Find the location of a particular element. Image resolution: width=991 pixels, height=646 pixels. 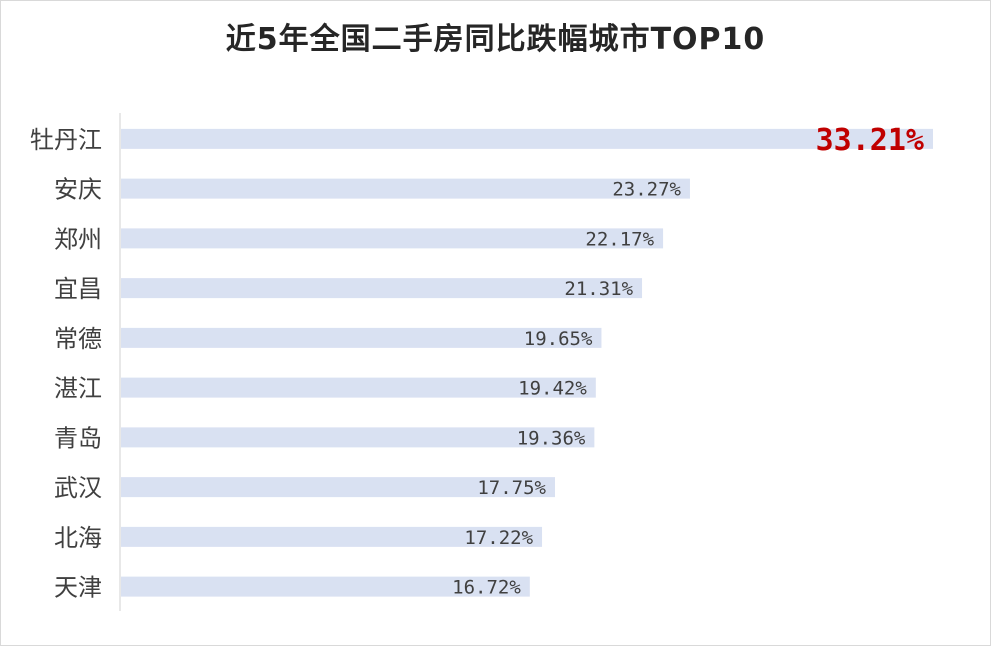

value-label: 19.36% is located at coordinates (551, 438).